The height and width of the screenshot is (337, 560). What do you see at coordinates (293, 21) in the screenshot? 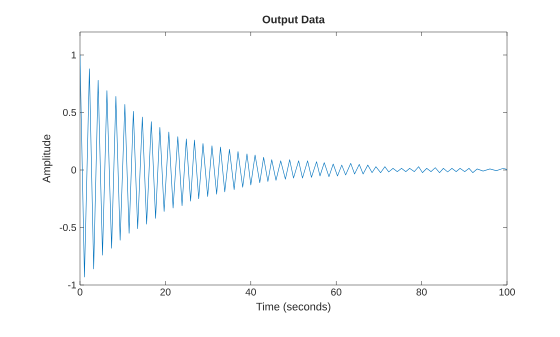
I see `chart-title: Output Data` at bounding box center [293, 21].